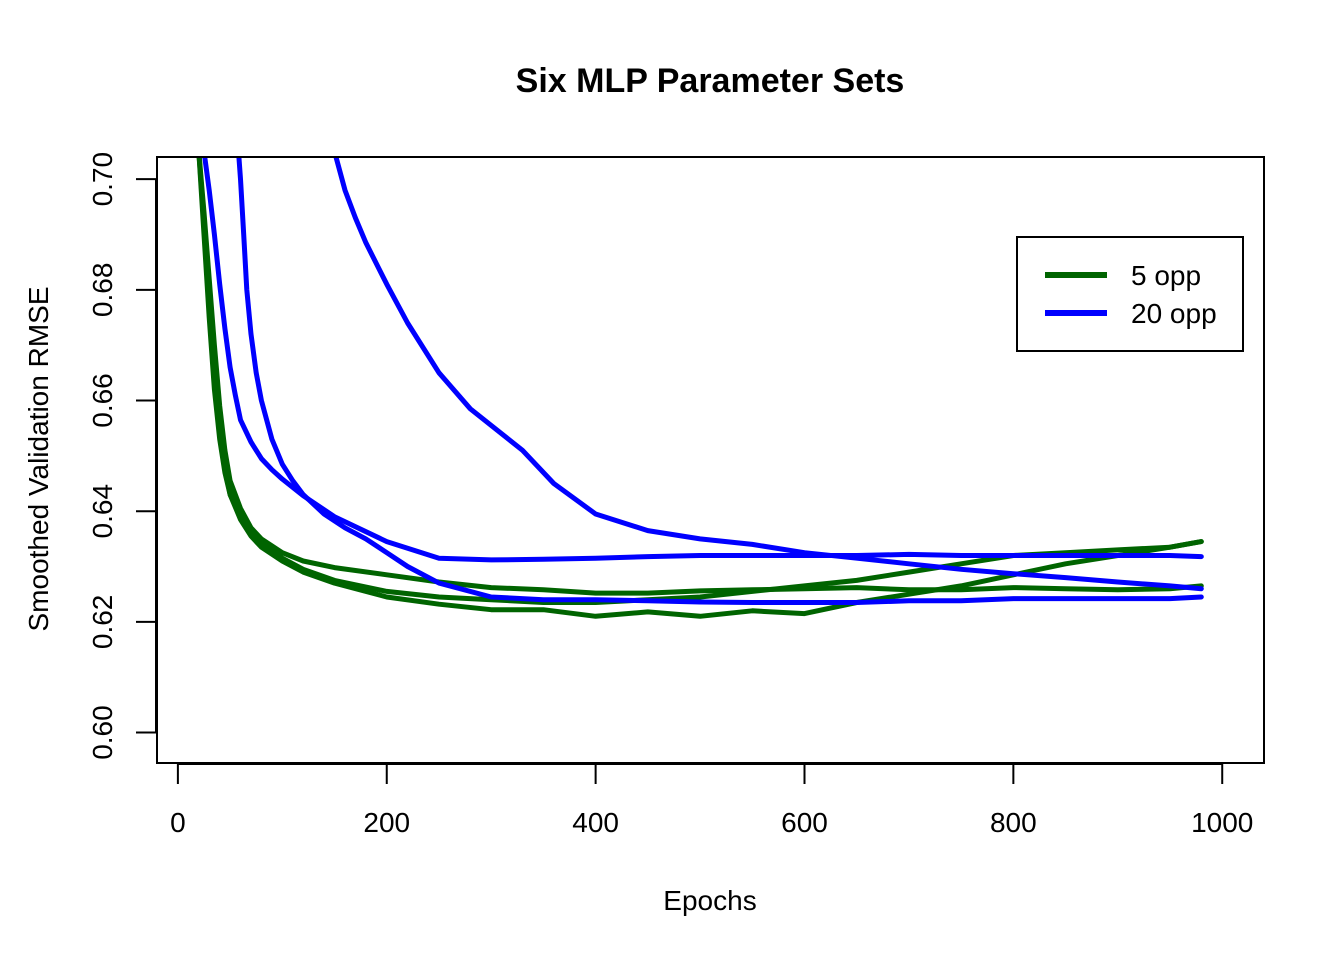  Describe the element at coordinates (386, 822) in the screenshot. I see `x-tick-label: 200` at that location.